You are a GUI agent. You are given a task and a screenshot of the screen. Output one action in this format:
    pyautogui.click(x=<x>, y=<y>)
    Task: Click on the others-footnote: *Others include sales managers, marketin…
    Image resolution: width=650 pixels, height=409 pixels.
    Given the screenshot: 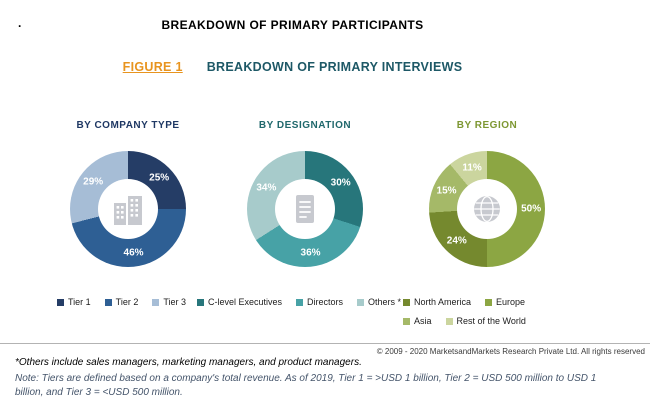 What is the action you would take?
    pyautogui.click(x=188, y=362)
    